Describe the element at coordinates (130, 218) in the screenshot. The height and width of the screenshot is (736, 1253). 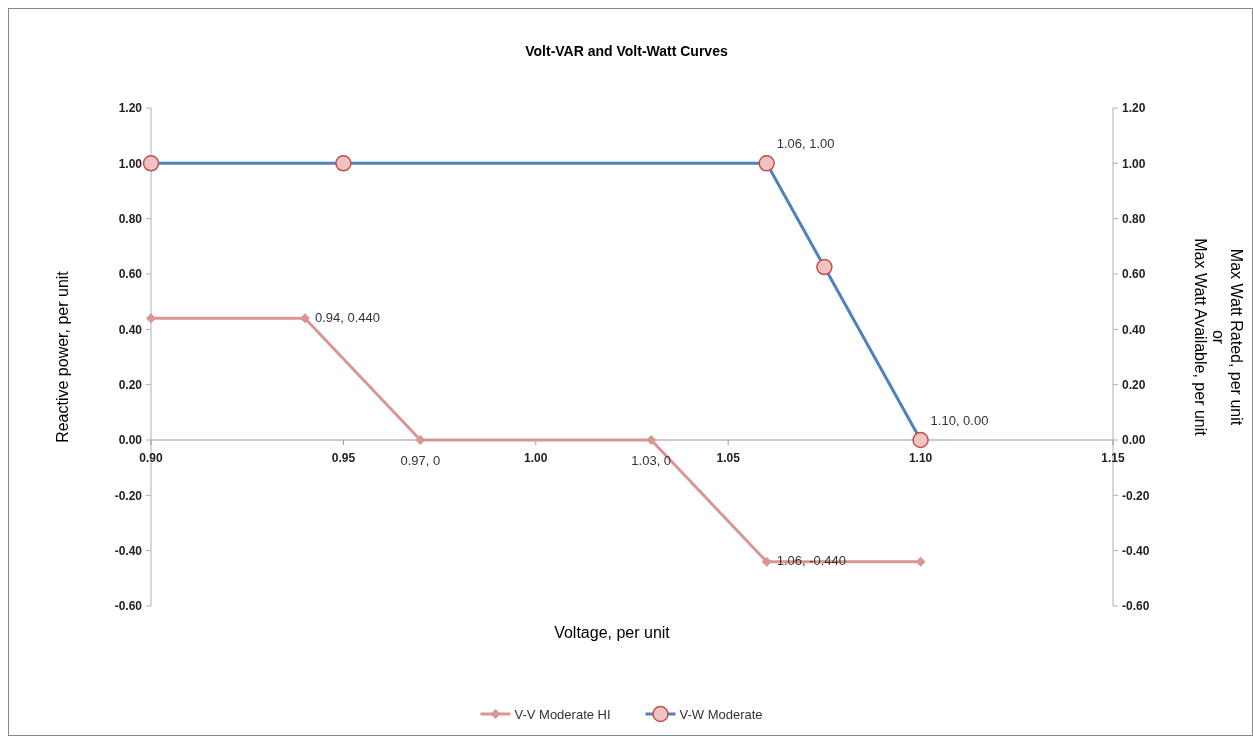
I see `y-tick-label: 0.80` at that location.